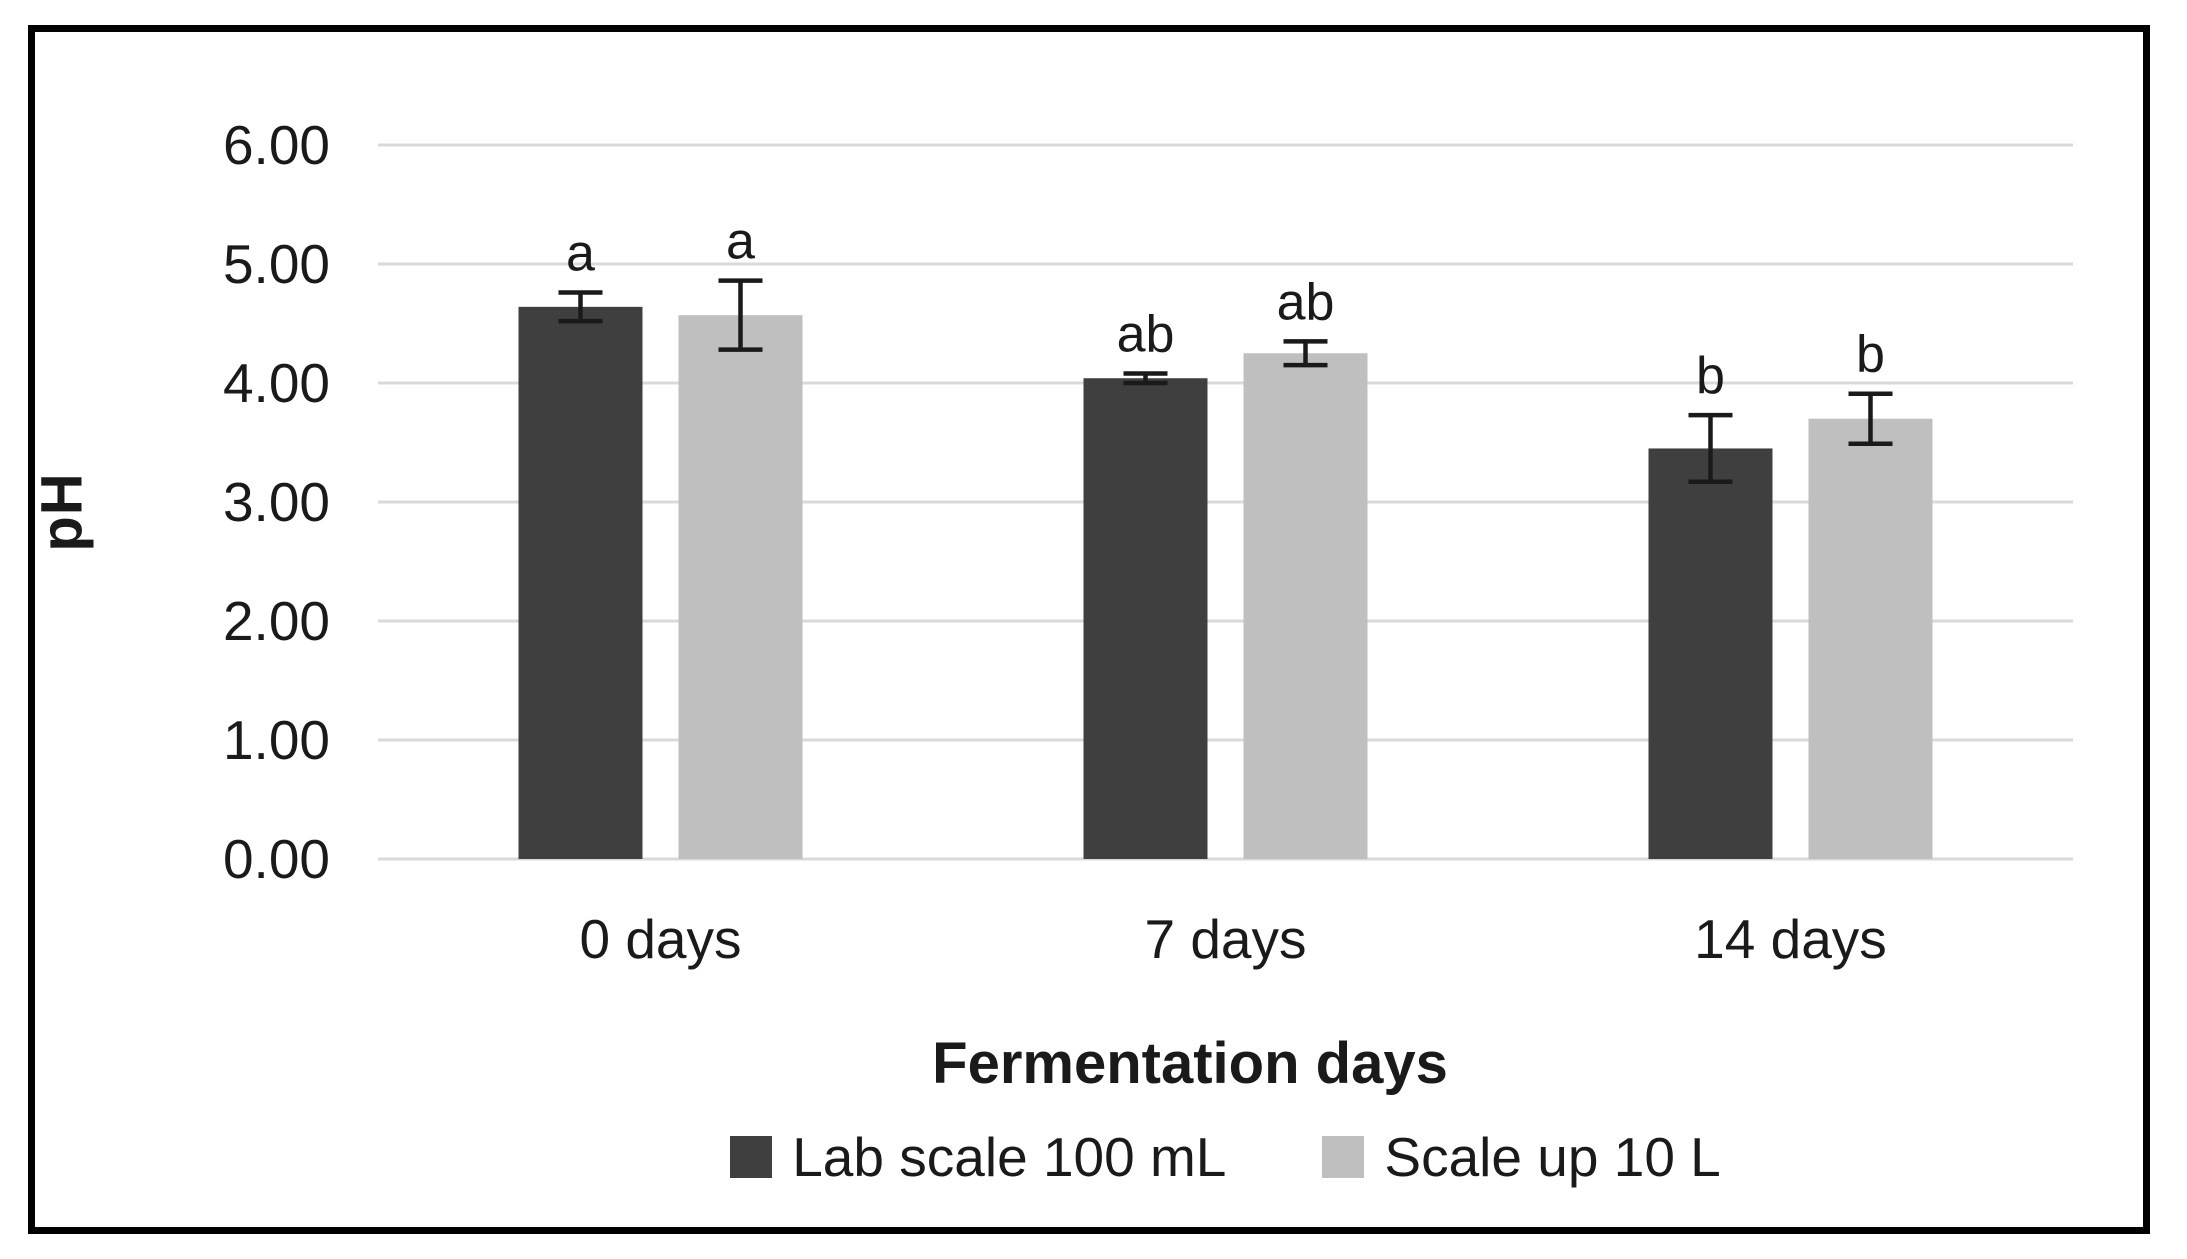 Image resolution: width=2187 pixels, height=1259 pixels. Describe the element at coordinates (276, 621) in the screenshot. I see `y-tick-label: 2.00` at that location.